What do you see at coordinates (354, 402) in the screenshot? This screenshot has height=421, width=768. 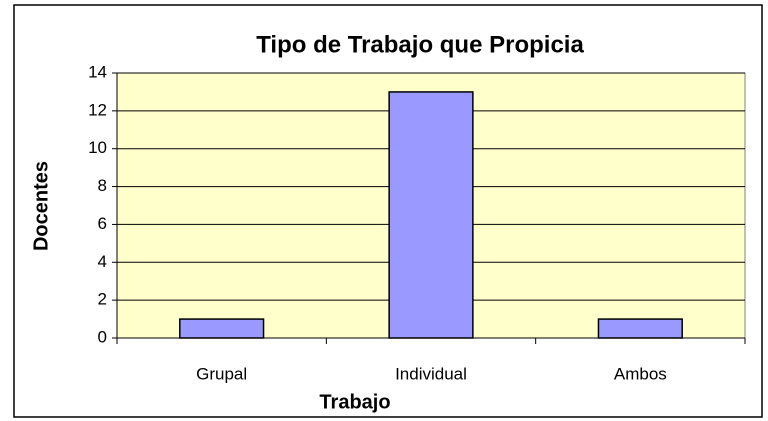 I see `x-axis-label: Trabajo` at bounding box center [354, 402].